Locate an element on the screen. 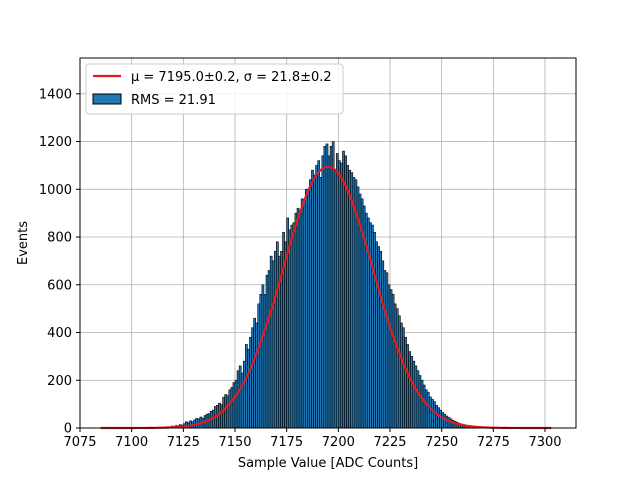 This screenshot has width=640, height=480. x-tick-label: 7075 is located at coordinates (79, 442).